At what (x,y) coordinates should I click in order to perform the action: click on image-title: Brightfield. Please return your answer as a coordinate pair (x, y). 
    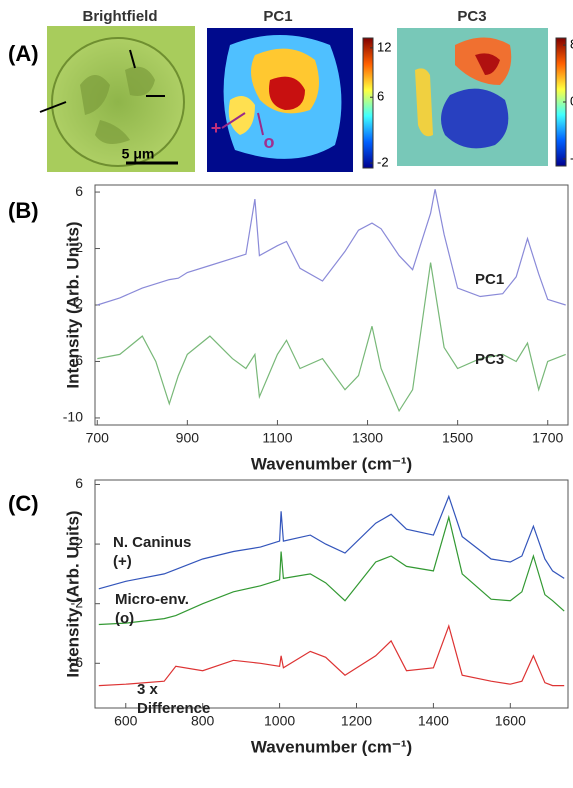
    Looking at the image, I should click on (120, 16).